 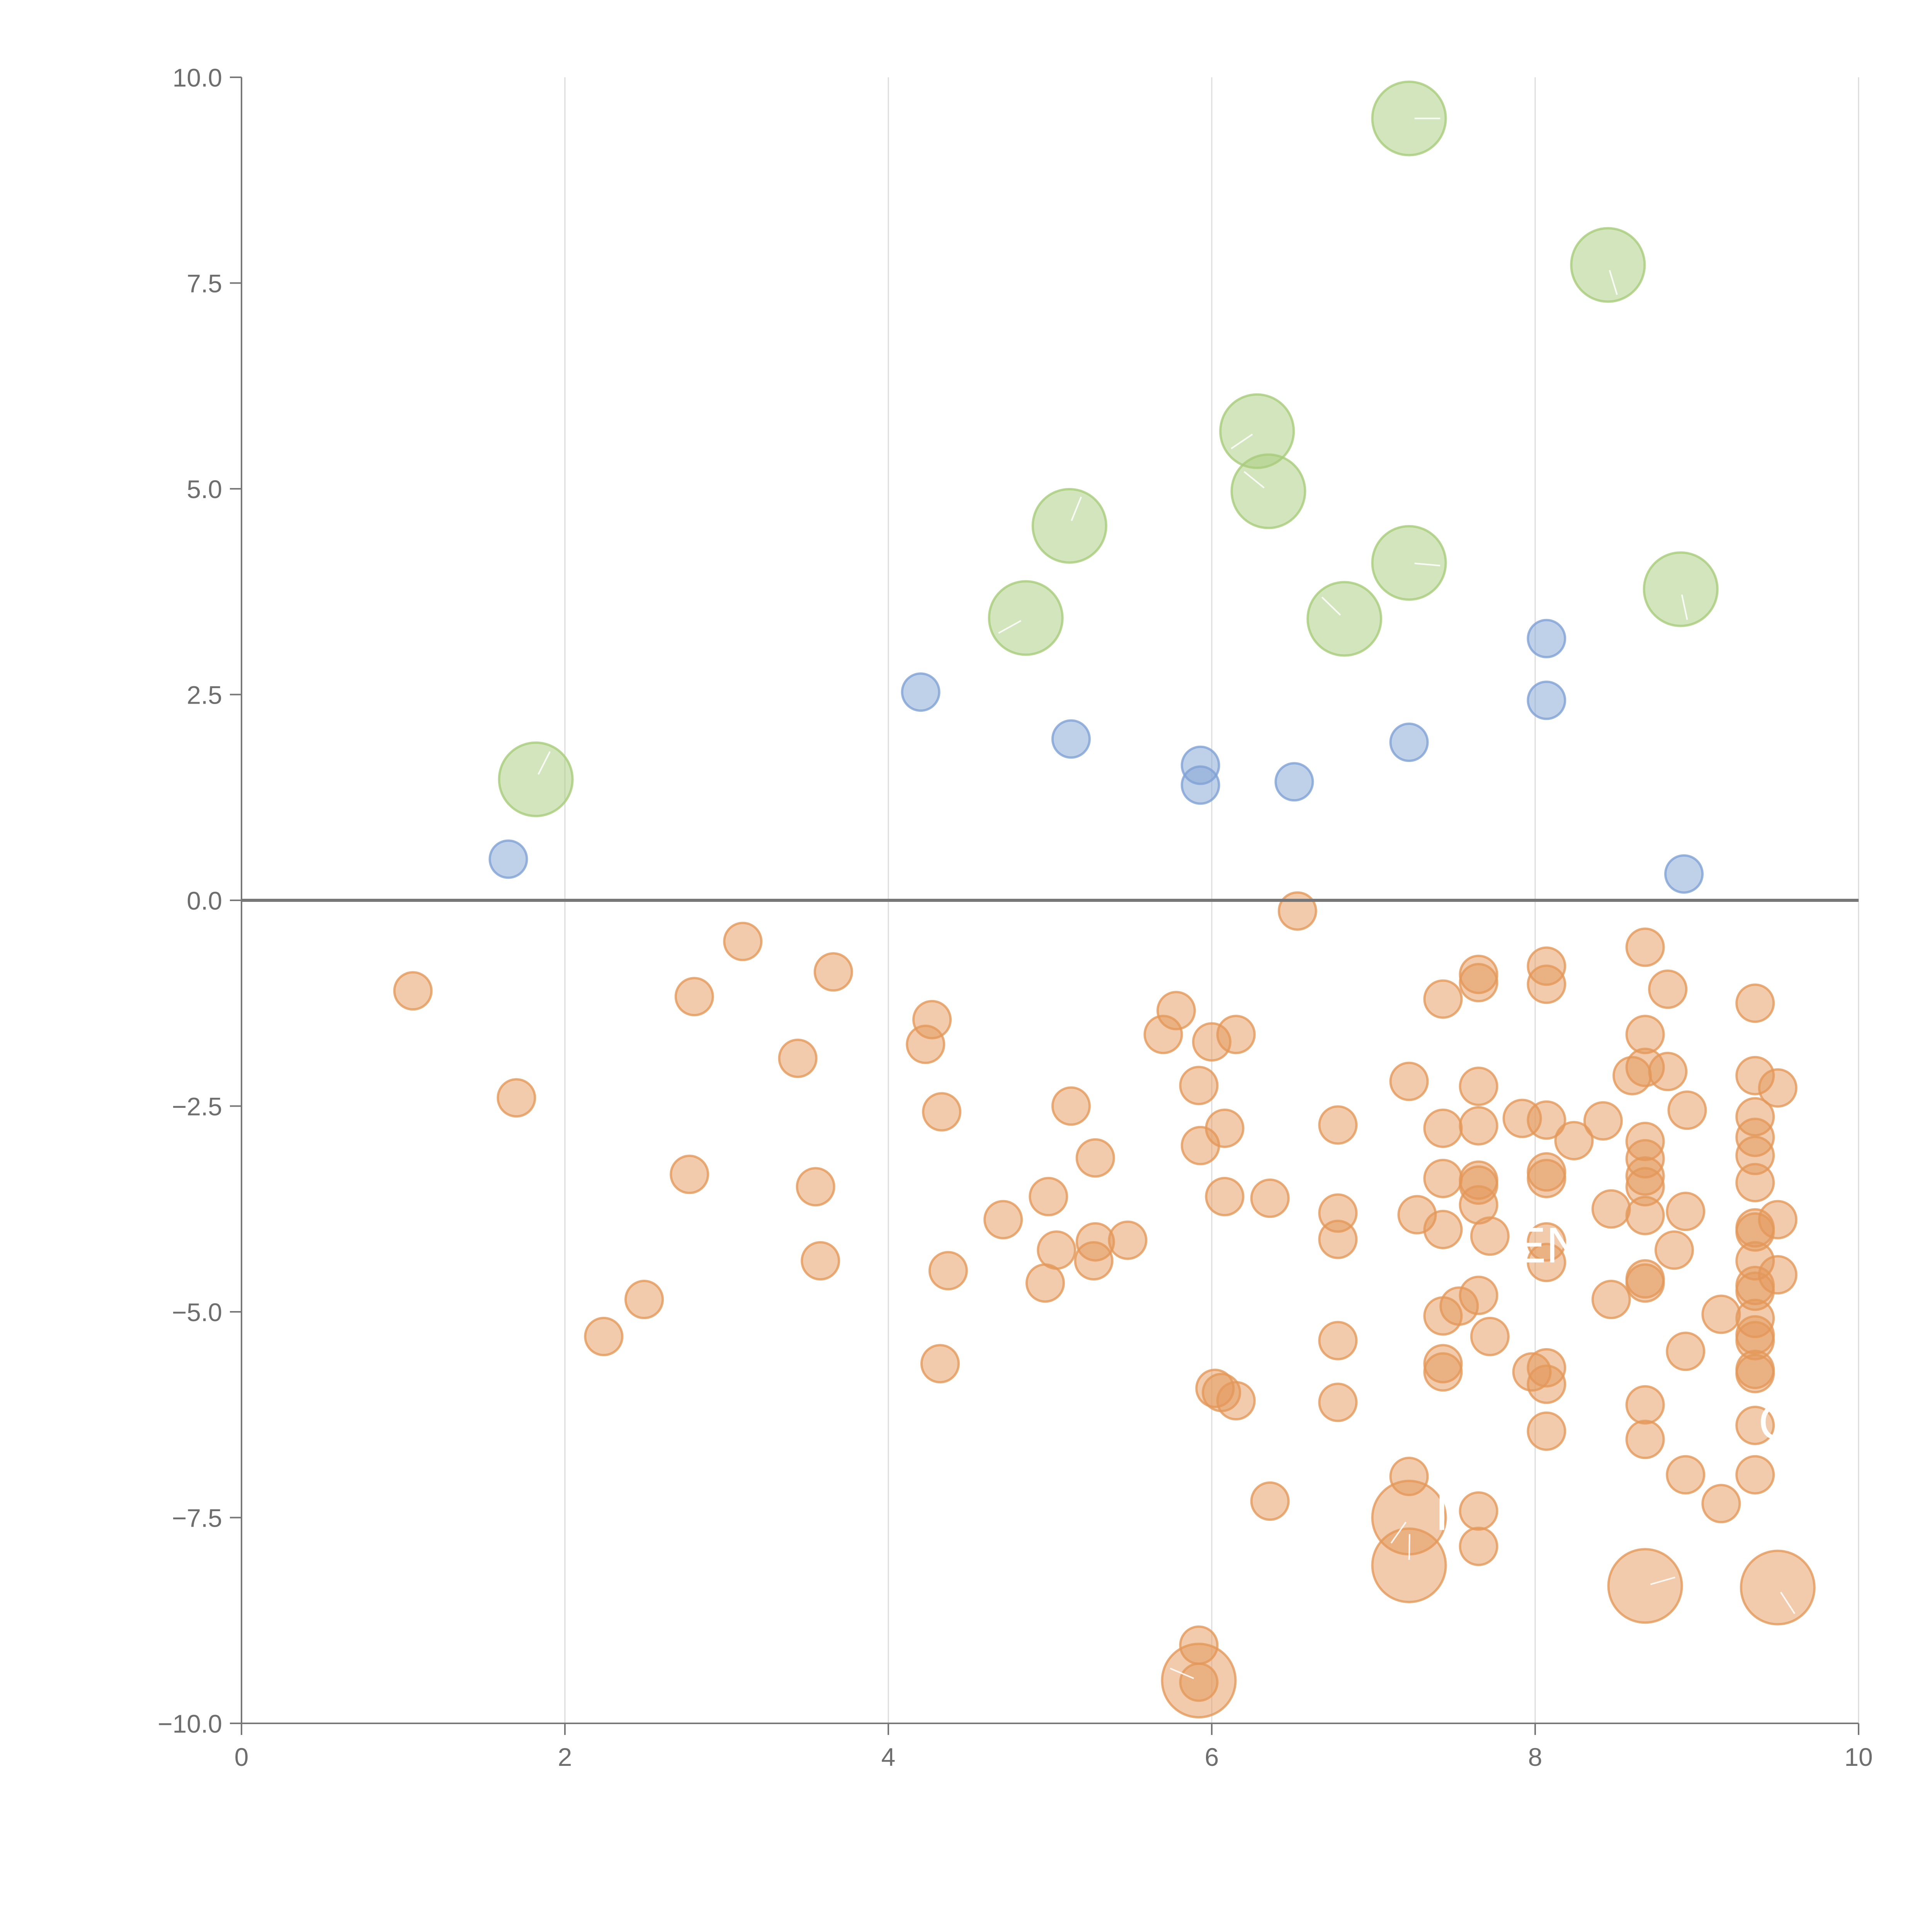 I want to click on x-tick-label: 8, so click(x=1536, y=1757).